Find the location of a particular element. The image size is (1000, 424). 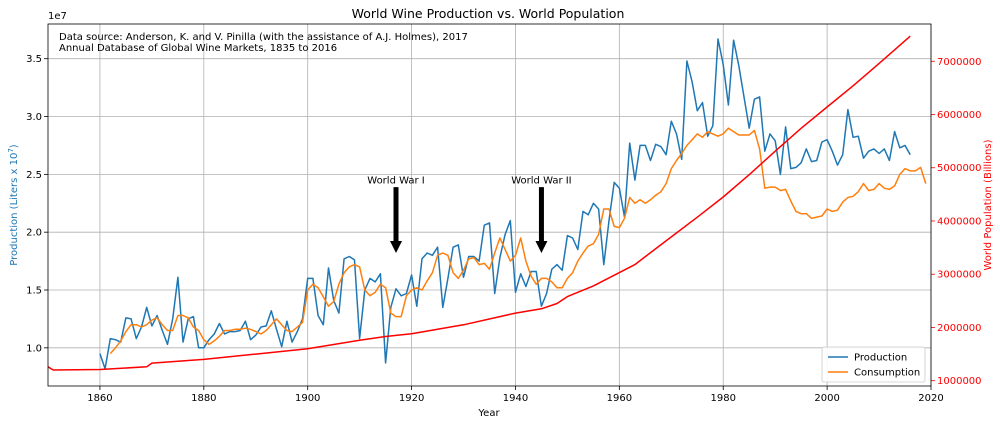

y-left-tick-label: 1.0 is located at coordinates (34, 348).